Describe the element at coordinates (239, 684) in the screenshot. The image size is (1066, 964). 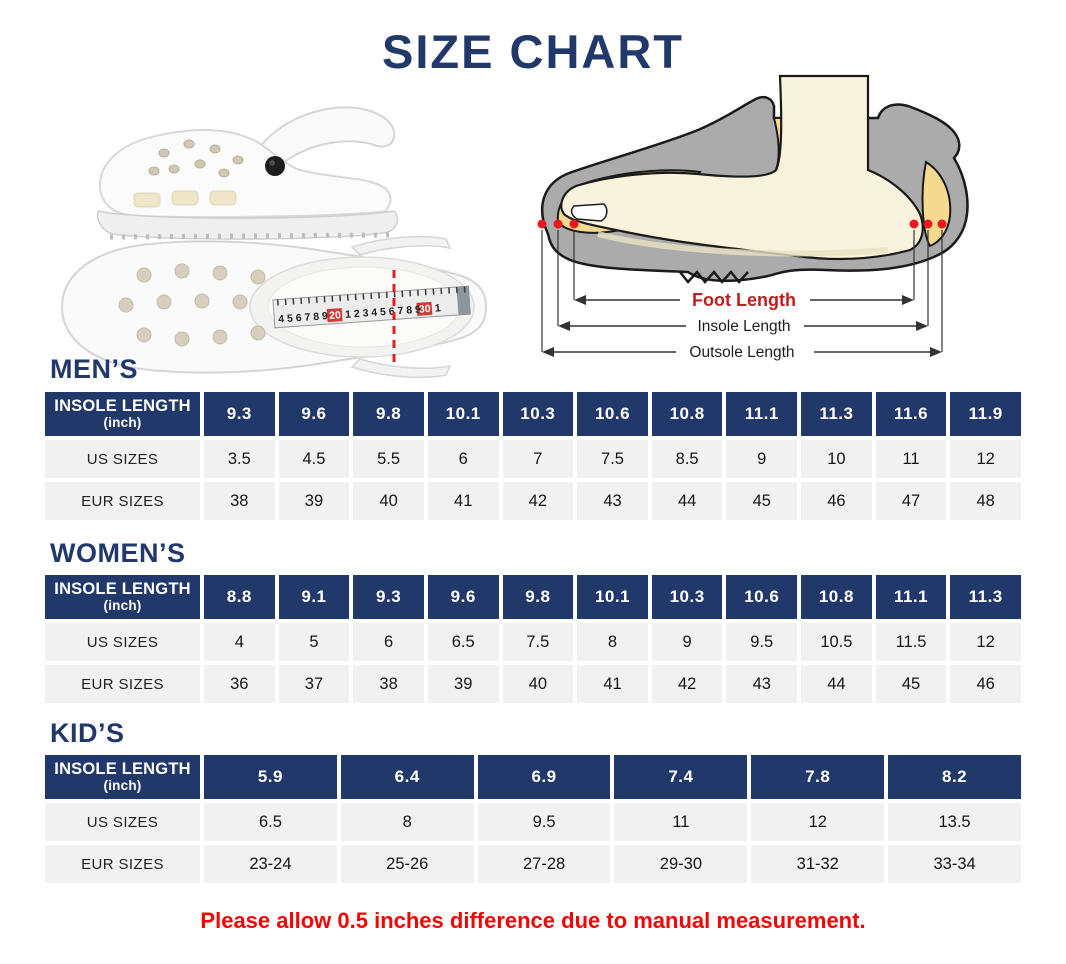
I see `eur-size-cell: 36` at that location.